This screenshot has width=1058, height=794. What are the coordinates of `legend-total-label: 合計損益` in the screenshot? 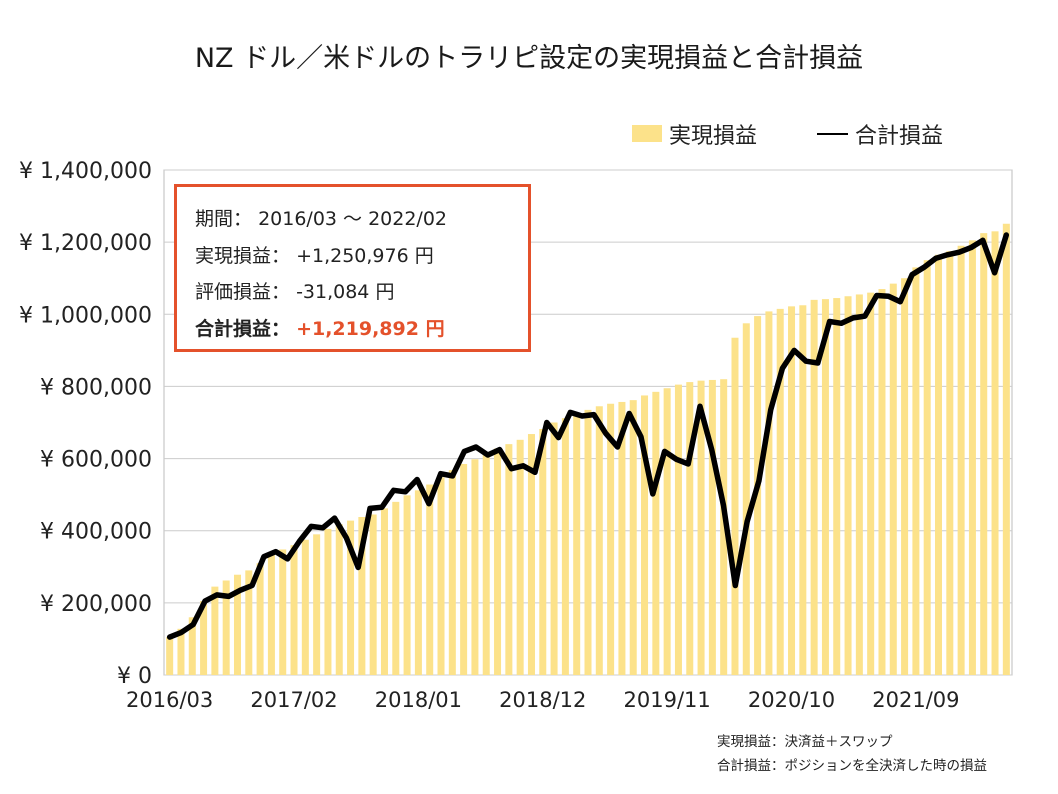 It's located at (899, 136).